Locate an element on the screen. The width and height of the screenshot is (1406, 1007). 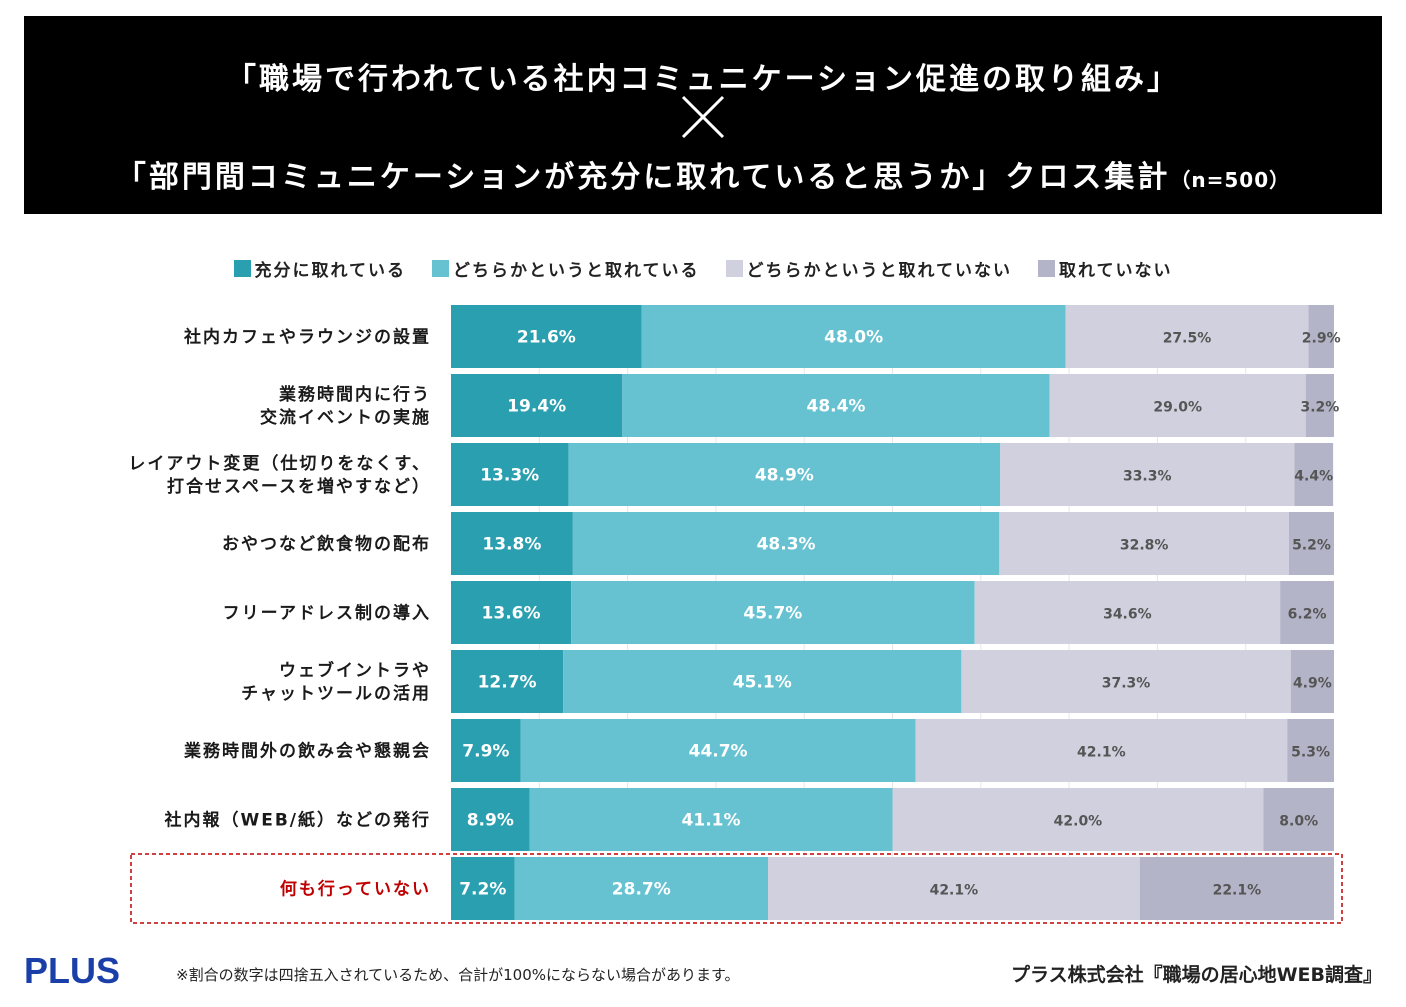
data-label: 4.9% is located at coordinates (1312, 684).